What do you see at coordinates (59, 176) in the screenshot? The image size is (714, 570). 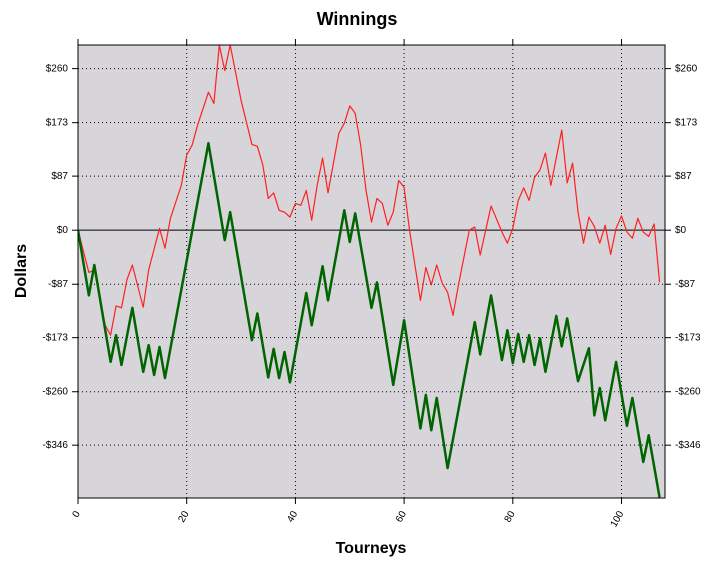 I see `y-tick-label: $87` at bounding box center [59, 176].